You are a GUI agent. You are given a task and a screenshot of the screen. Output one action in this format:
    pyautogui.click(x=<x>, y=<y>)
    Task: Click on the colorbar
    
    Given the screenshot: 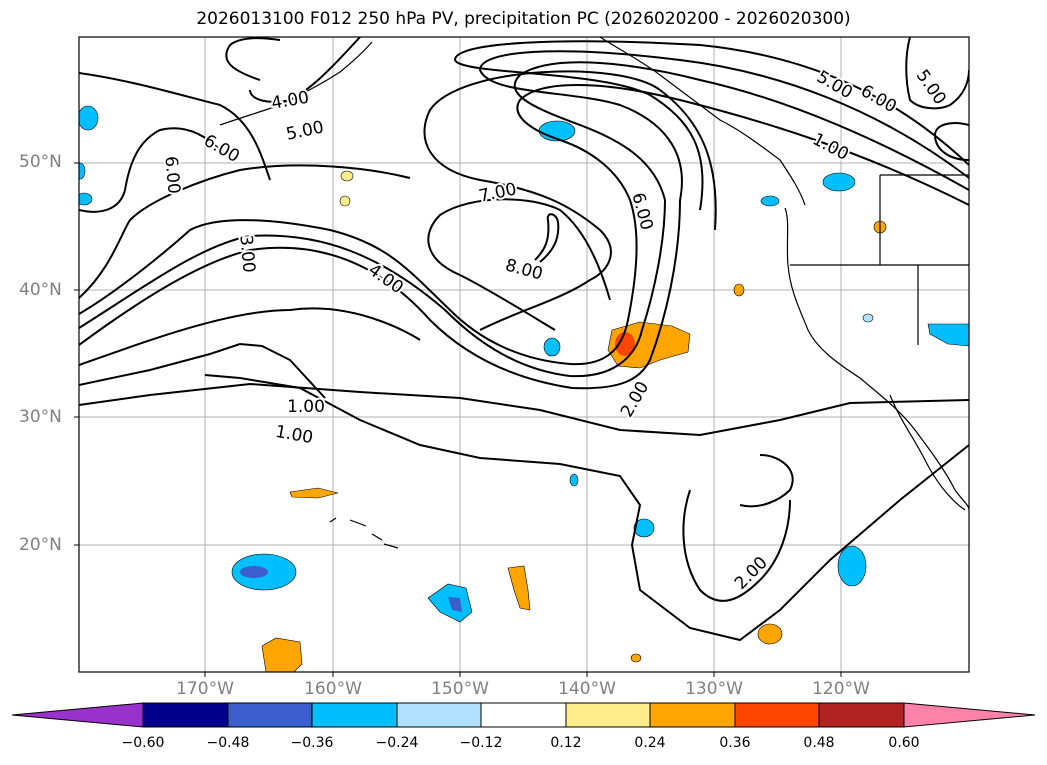 What is the action you would take?
    pyautogui.click(x=523, y=715)
    